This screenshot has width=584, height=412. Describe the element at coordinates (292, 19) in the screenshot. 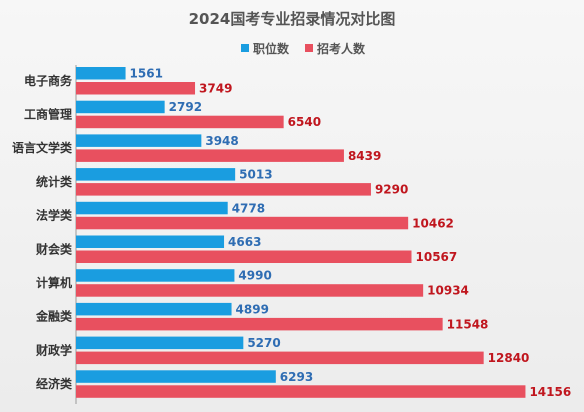

I see `chart-title: 2024国考专业招录情况对比图` at that location.